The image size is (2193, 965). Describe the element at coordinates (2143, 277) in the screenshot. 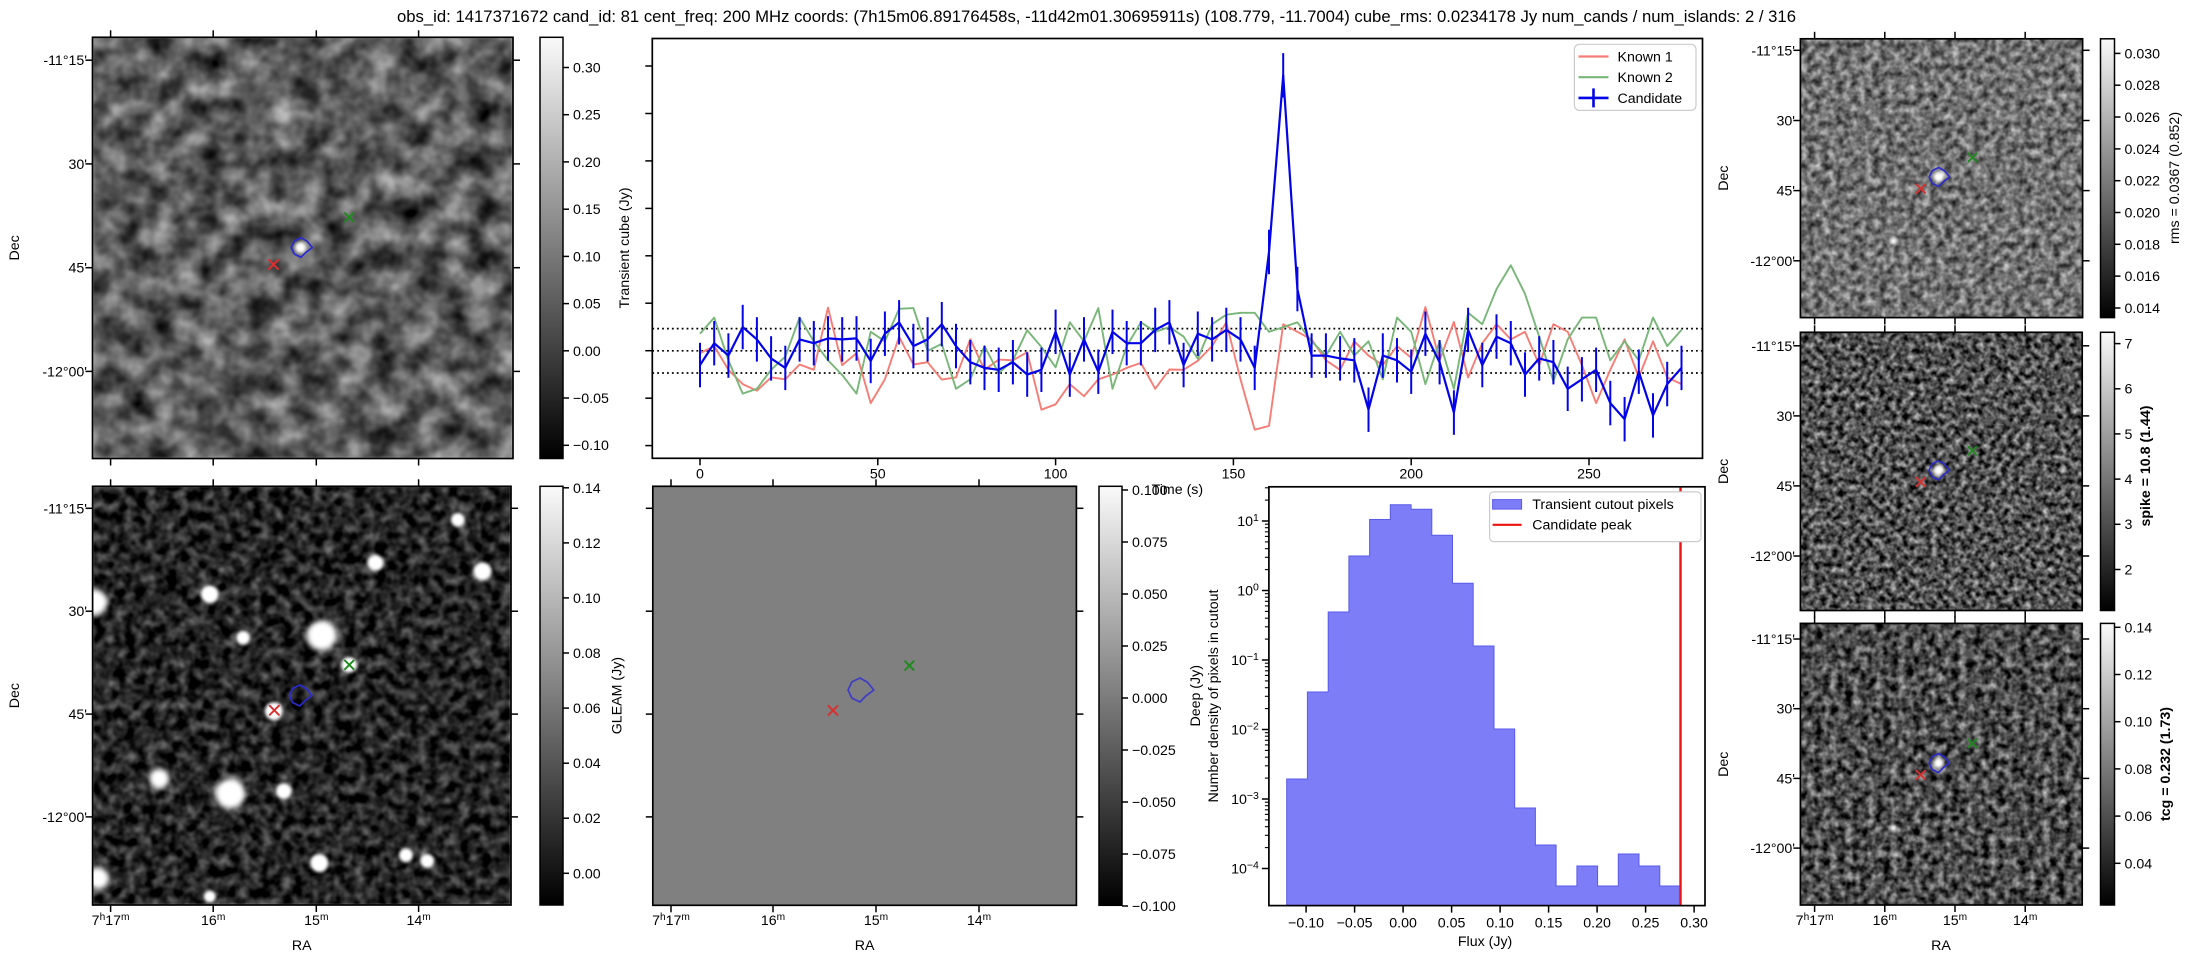

I see `svg-text: 0.016` at that location.